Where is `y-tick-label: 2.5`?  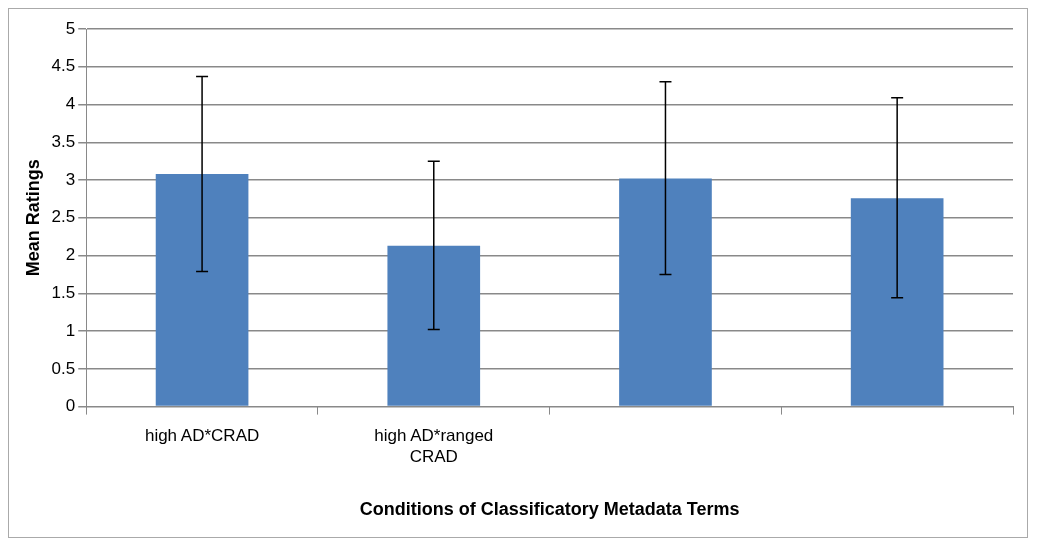
y-tick-label: 2.5 is located at coordinates (63, 217).